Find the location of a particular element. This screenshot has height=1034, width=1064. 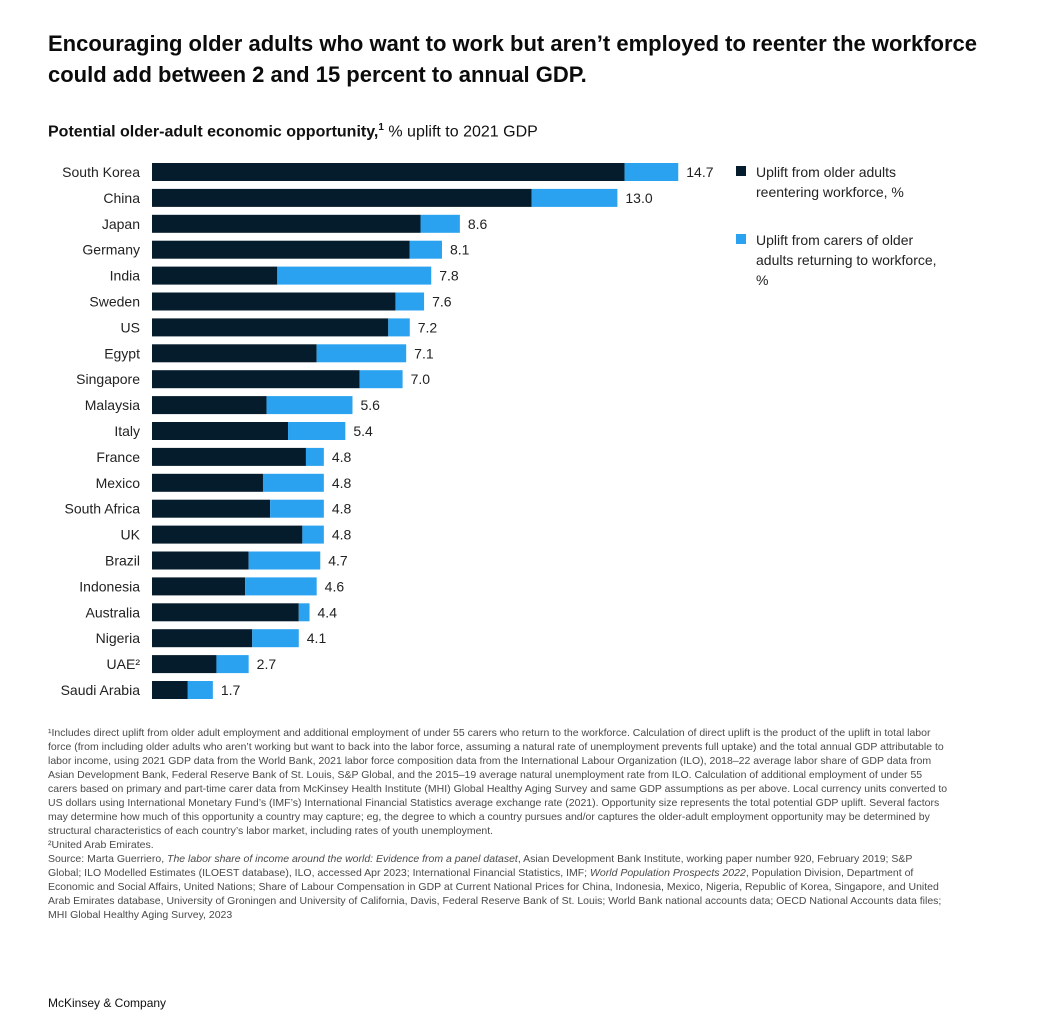

total-label-australia: 4.4 is located at coordinates (328, 612).